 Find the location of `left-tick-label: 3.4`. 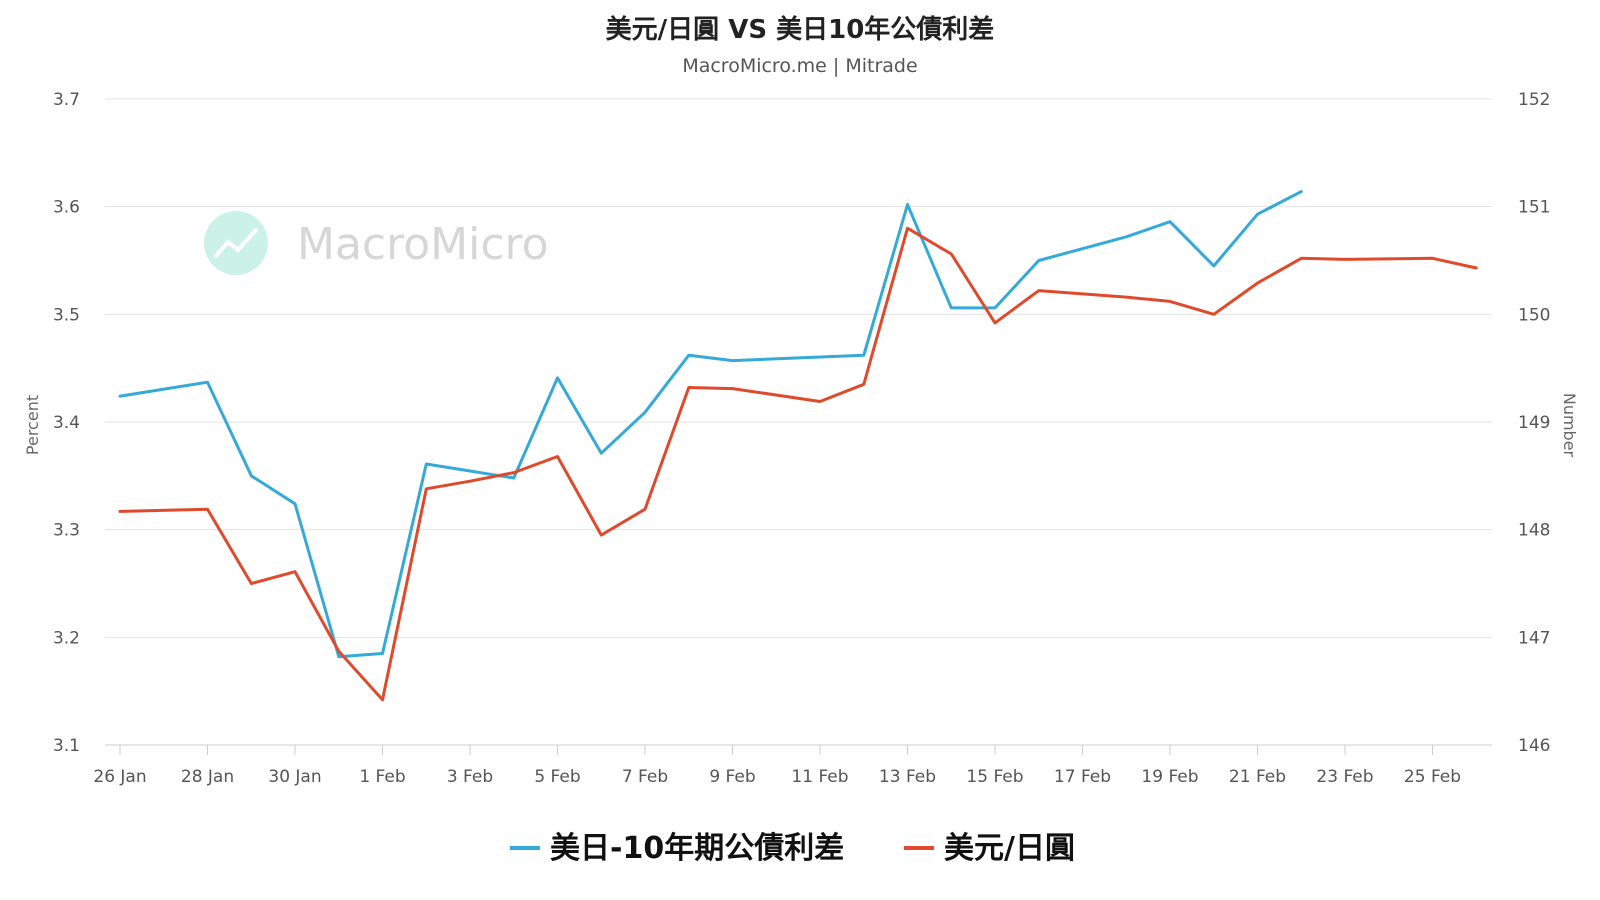

left-tick-label: 3.4 is located at coordinates (66, 423).